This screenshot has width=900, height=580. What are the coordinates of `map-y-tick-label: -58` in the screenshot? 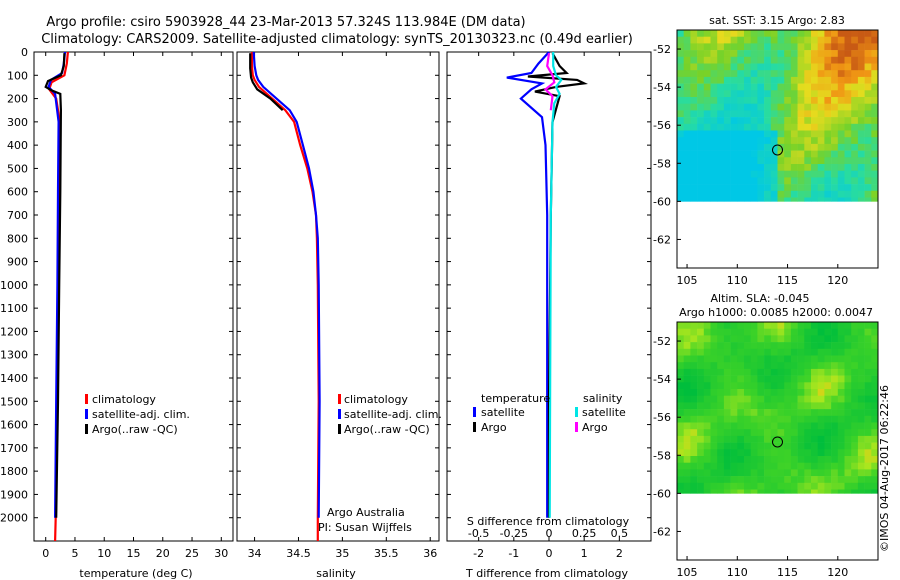 It's located at (662, 163).